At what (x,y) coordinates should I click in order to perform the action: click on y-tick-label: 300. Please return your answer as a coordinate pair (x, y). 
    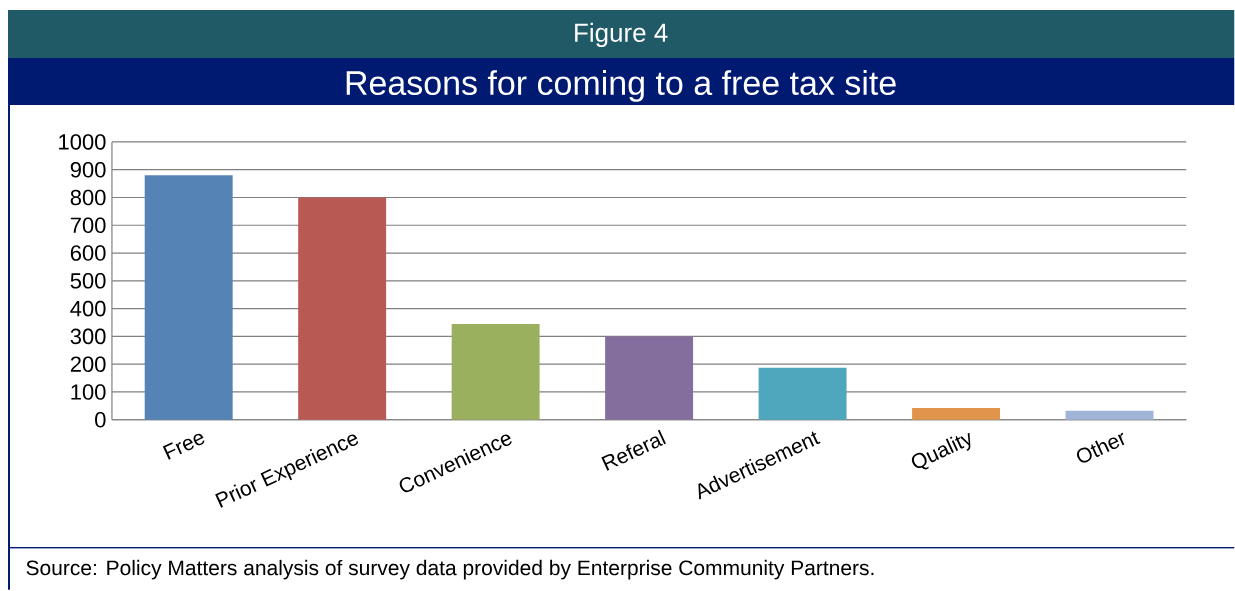
    Looking at the image, I should click on (88, 336).